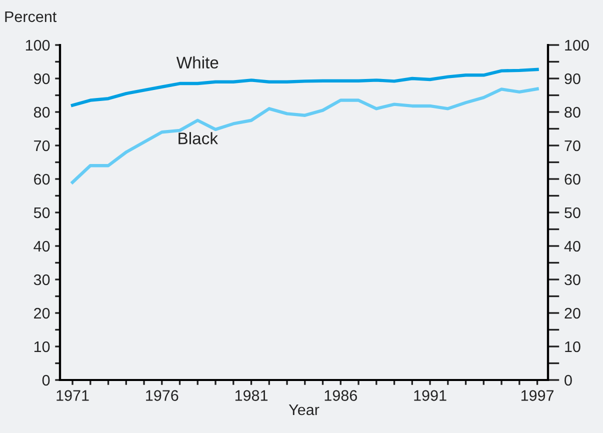 The width and height of the screenshot is (603, 433). I want to click on y2-tick-label: 10, so click(572, 346).